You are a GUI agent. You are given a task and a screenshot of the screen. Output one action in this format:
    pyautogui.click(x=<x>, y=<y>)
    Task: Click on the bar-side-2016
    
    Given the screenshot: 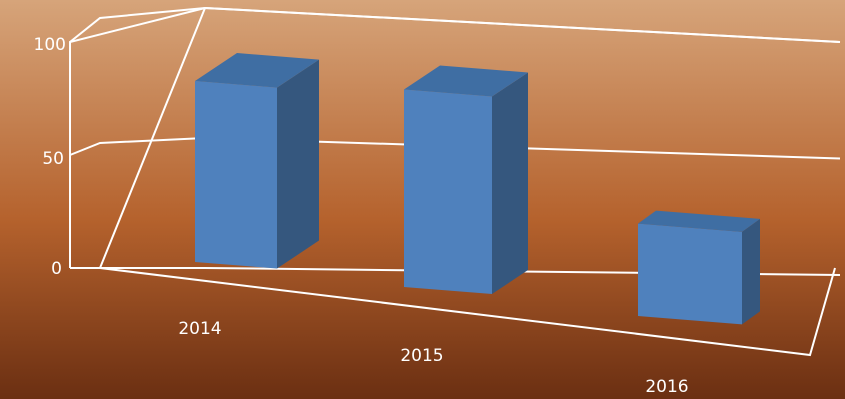 What is the action you would take?
    pyautogui.click(x=751, y=271)
    